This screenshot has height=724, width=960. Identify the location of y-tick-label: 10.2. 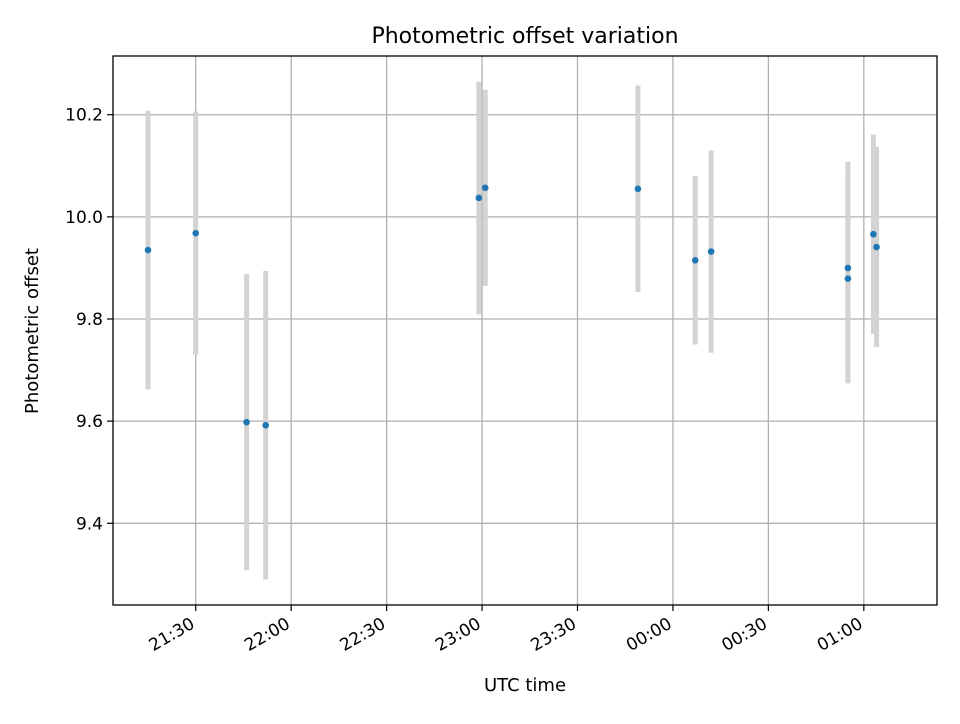
(84, 116).